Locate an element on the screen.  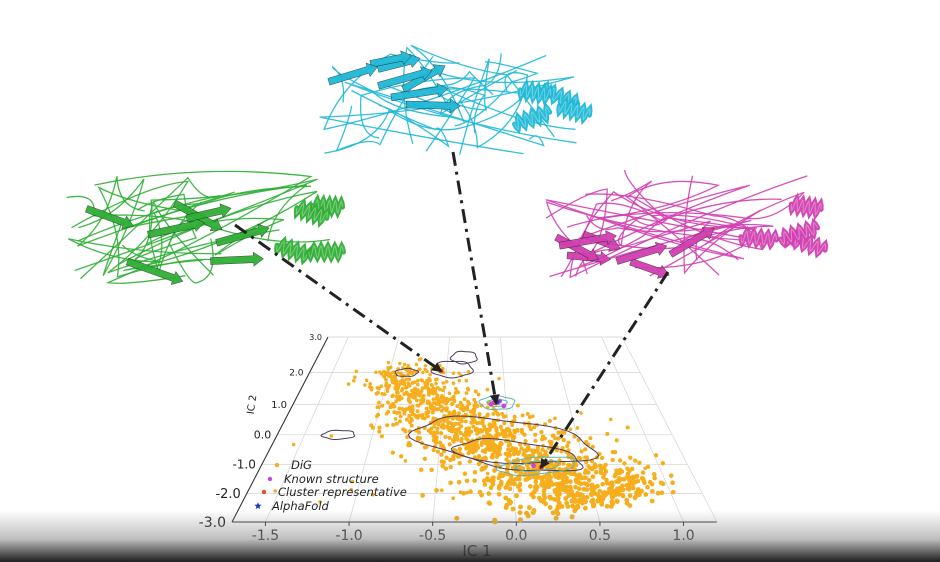
legend-label: Cluster representative is located at coordinates (342, 492).